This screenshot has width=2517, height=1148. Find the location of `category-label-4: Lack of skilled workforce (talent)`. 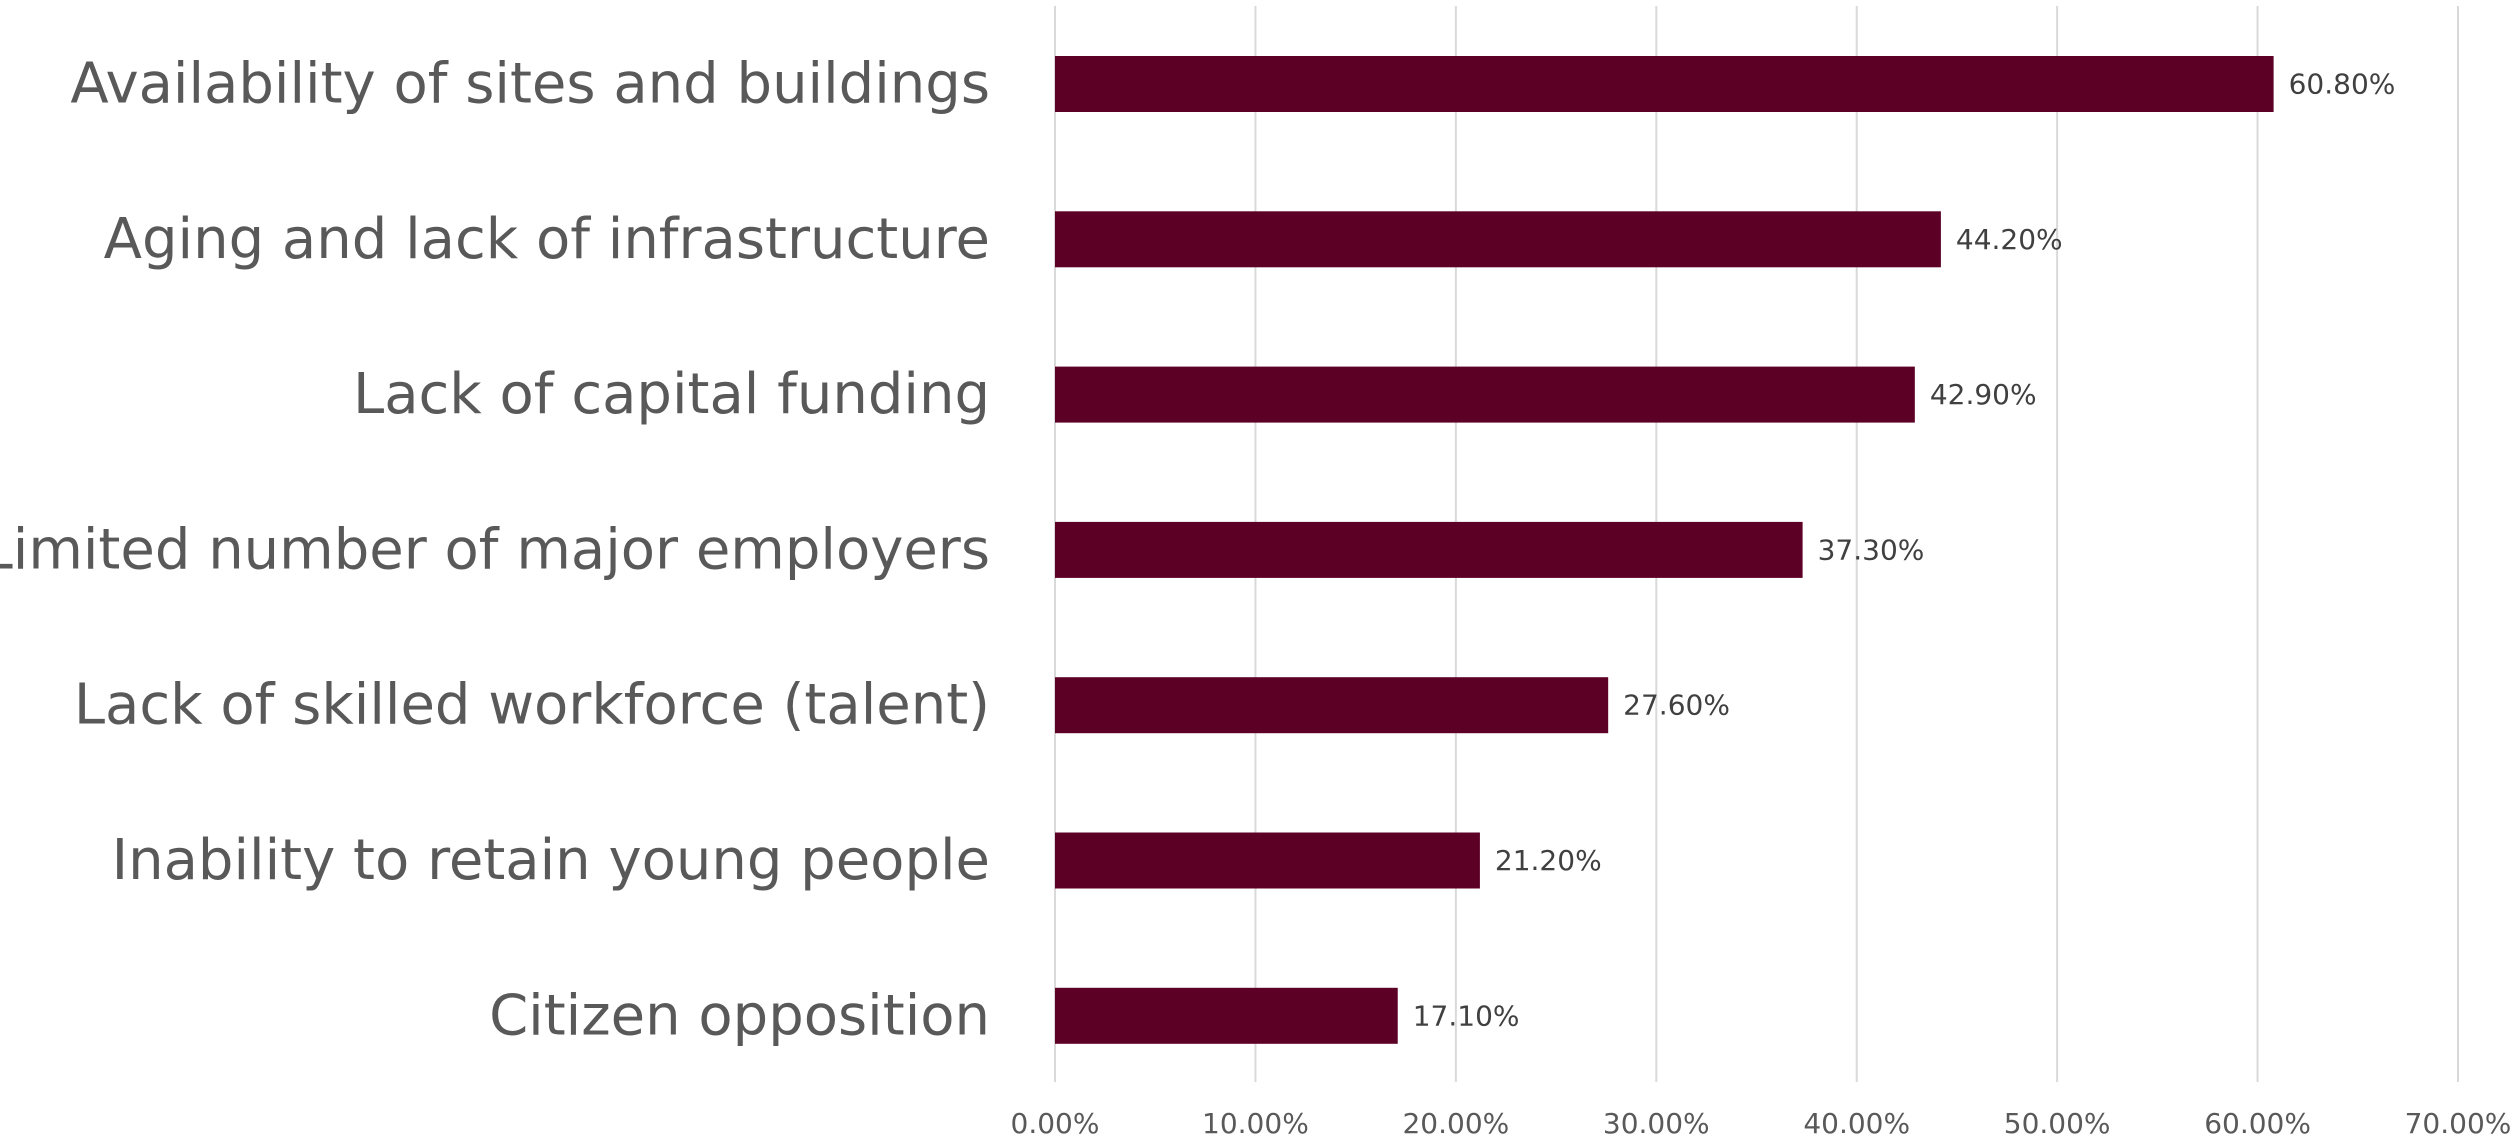

category-label-4: Lack of skilled workforce (talent) is located at coordinates (532, 705).